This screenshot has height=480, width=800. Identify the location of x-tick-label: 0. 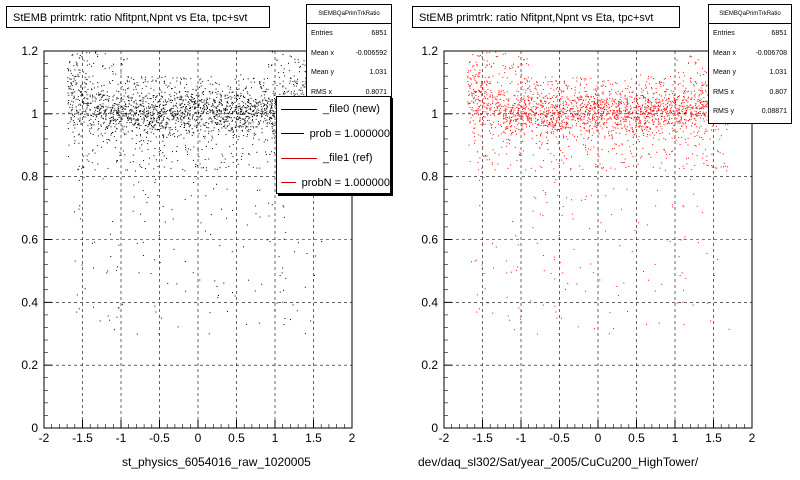
(198, 438).